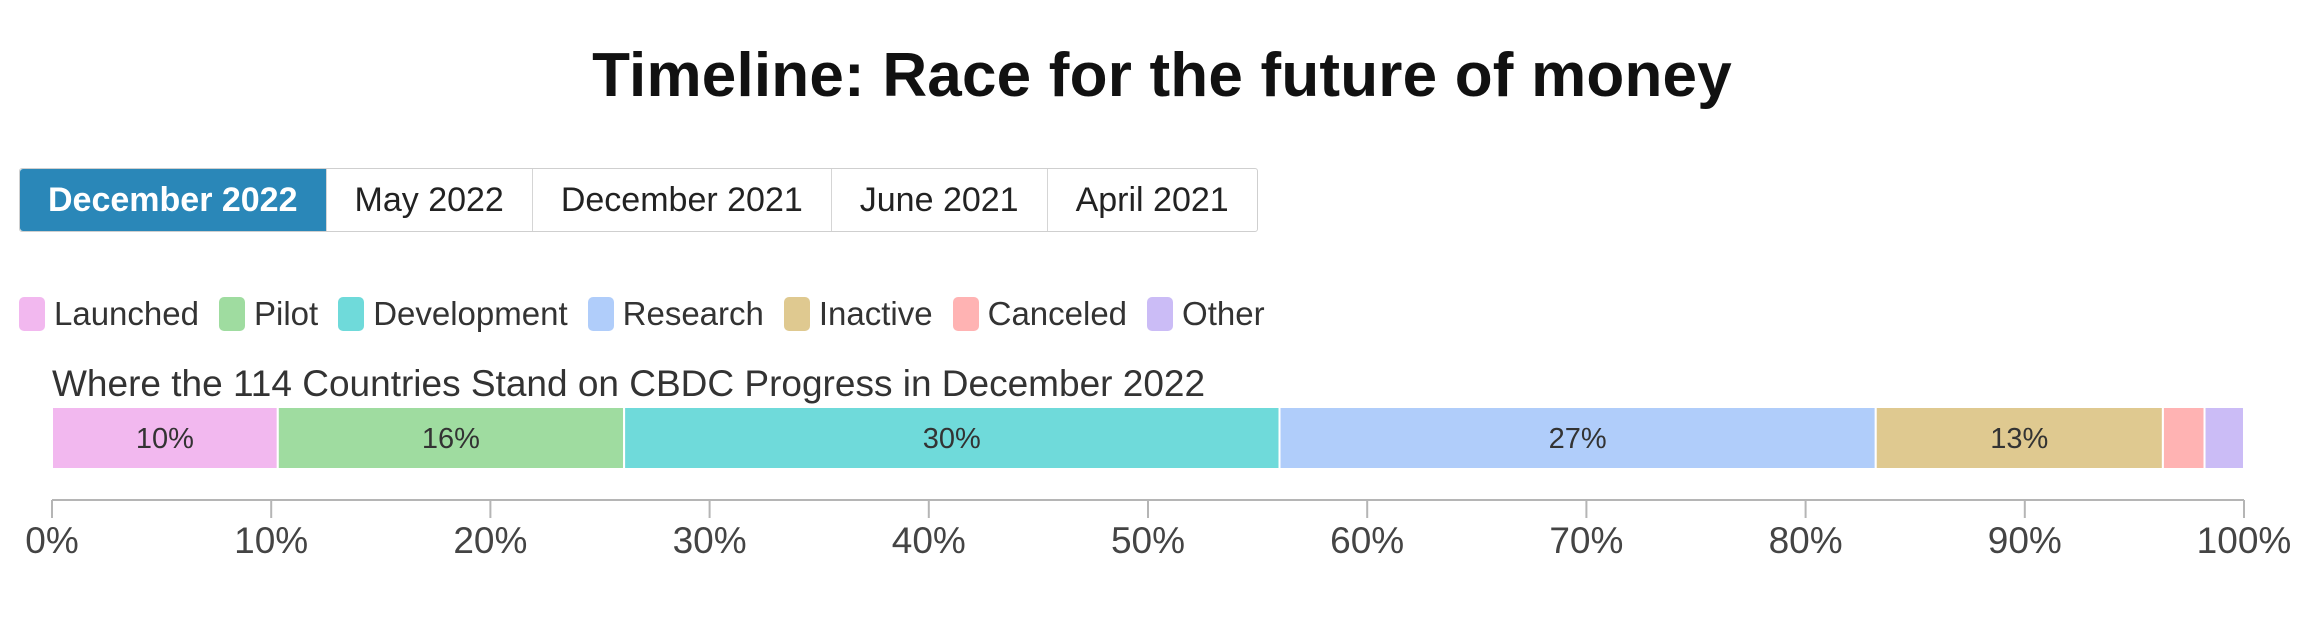  I want to click on legend-item-research: Research, so click(675, 314).